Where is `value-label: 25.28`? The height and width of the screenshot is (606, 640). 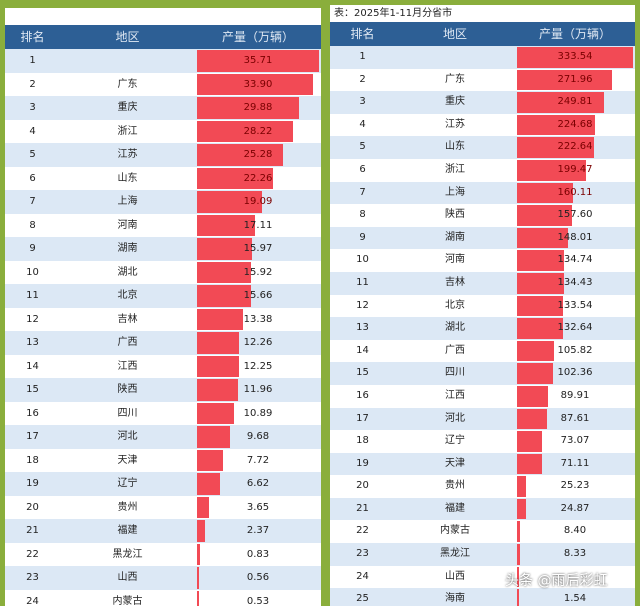
value-label: 25.28 is located at coordinates (258, 154).